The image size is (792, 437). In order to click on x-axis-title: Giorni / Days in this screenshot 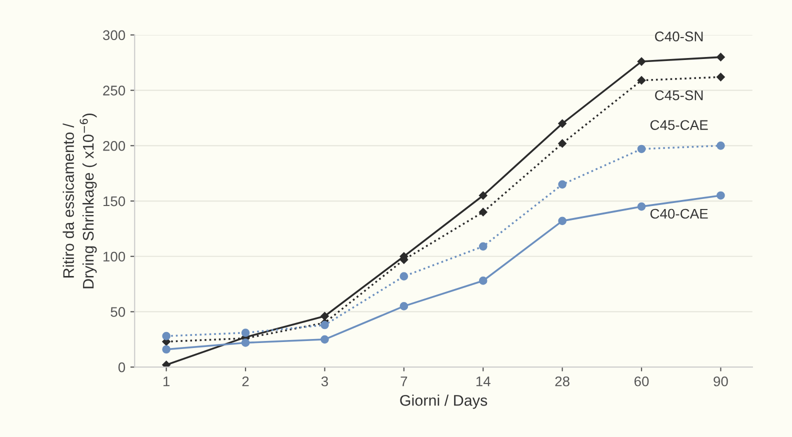, I will do `click(444, 401)`.